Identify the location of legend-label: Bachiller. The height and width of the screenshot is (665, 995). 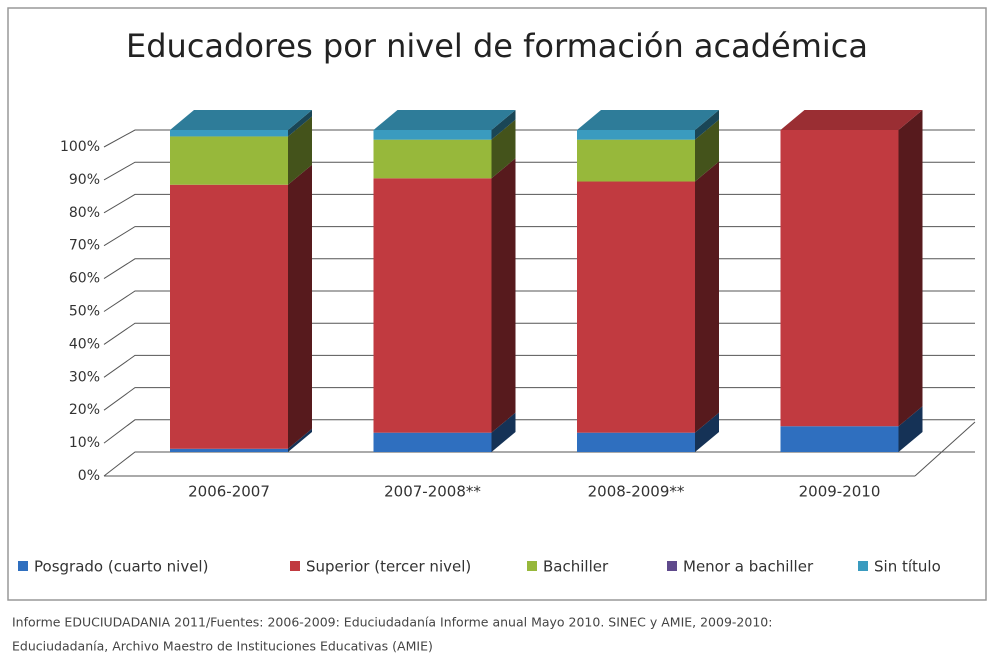
(576, 567).